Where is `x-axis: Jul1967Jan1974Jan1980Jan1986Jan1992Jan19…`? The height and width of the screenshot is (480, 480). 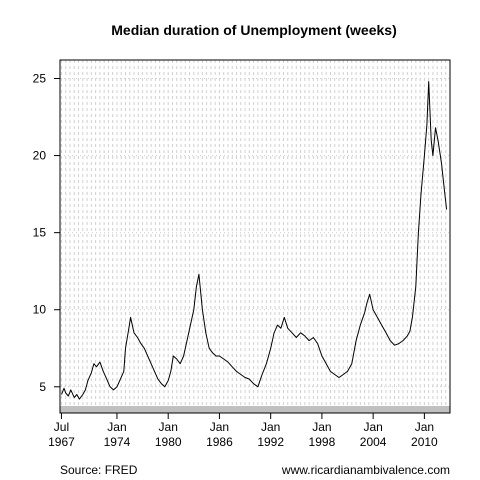 x-axis: Jul1967Jan1974Jan1980Jan1986Jan1992Jan19… is located at coordinates (243, 431).